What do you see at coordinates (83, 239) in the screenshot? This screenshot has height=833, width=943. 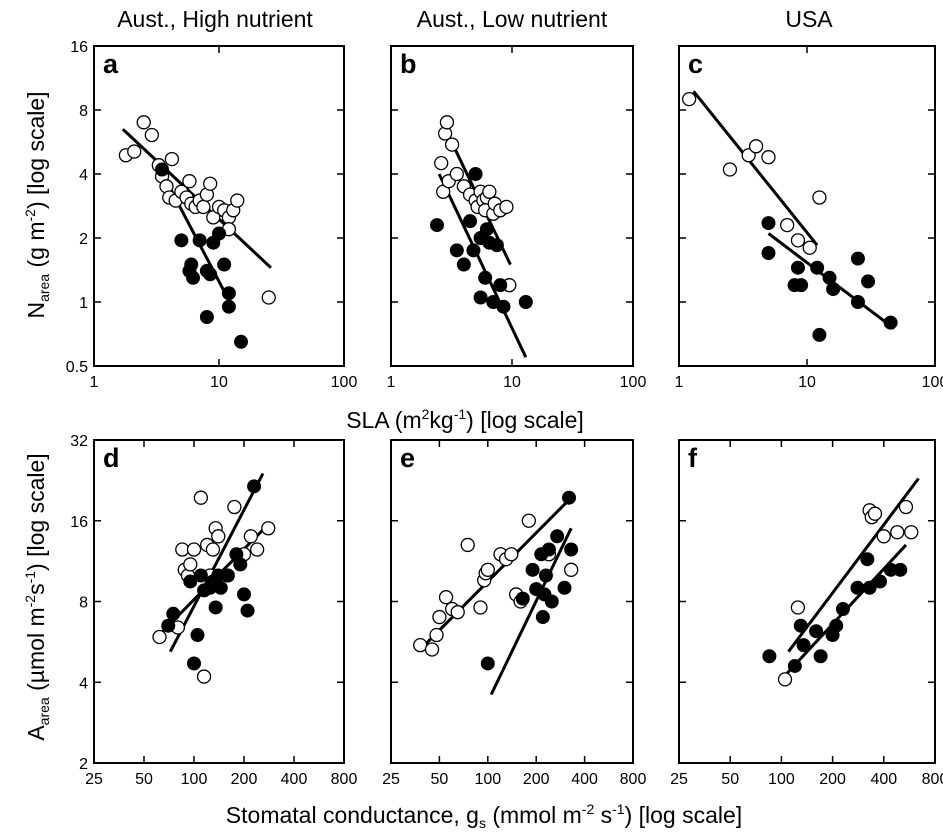 I see `y-tick-label: 2` at bounding box center [83, 239].